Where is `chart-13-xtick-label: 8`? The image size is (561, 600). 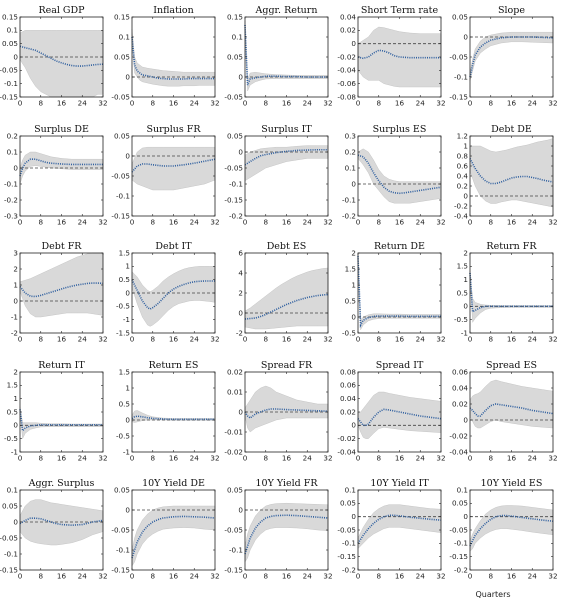 chart-13-xtick-label: 8 is located at coordinates (378, 339).